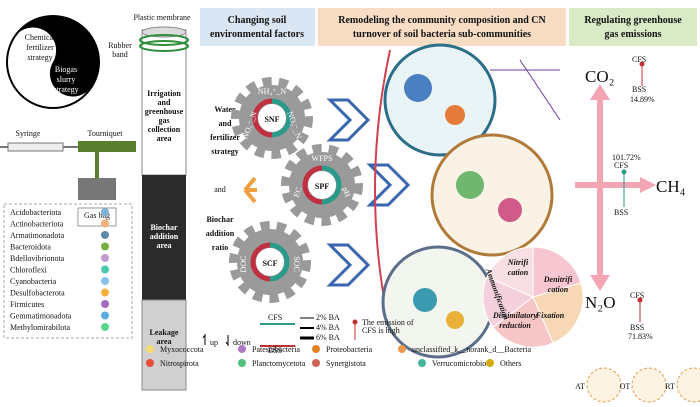  Describe the element at coordinates (220, 233) in the screenshot. I see `strategy: addition` at that location.